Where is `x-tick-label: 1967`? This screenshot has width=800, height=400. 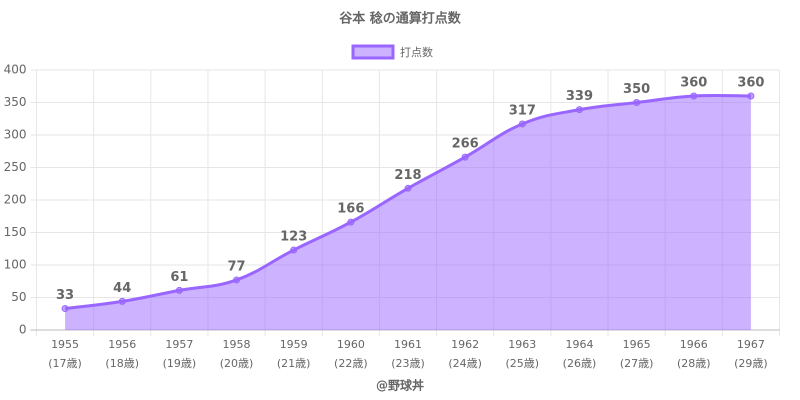 x-tick-label: 1967 is located at coordinates (751, 344).